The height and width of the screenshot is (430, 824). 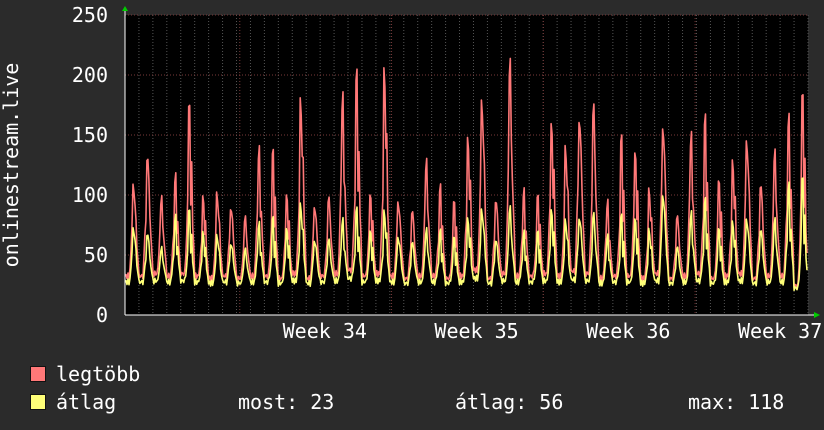 What do you see at coordinates (476, 331) in the screenshot?
I see `x-tick-label: Week 35` at bounding box center [476, 331].